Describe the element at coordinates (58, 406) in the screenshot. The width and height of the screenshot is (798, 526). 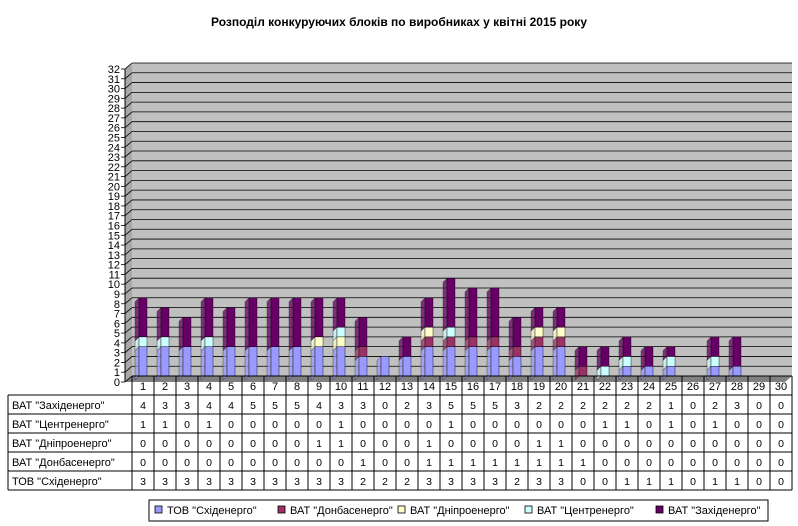
I see `table-row-label: ВАТ "Західенерго"` at that location.